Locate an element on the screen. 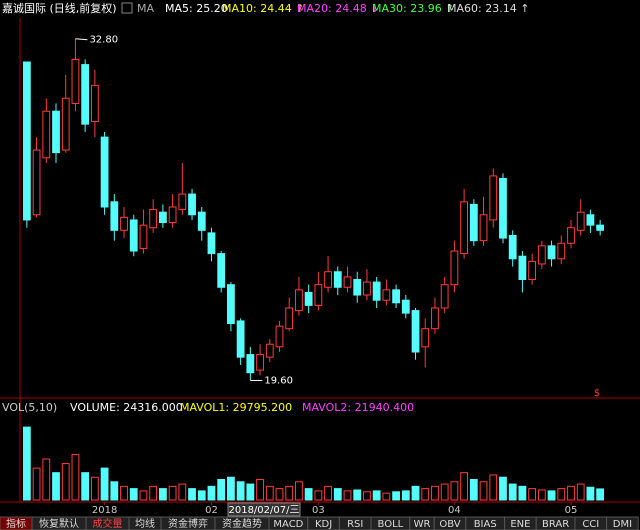  x-tick-label: 04 is located at coordinates (454, 510).